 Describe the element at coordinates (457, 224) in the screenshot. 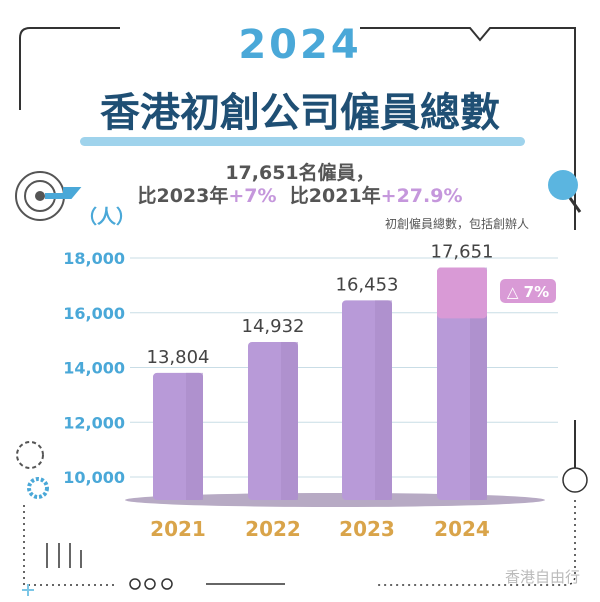

I see `chart-note: 初創僱員總數，包括創辦人` at that location.